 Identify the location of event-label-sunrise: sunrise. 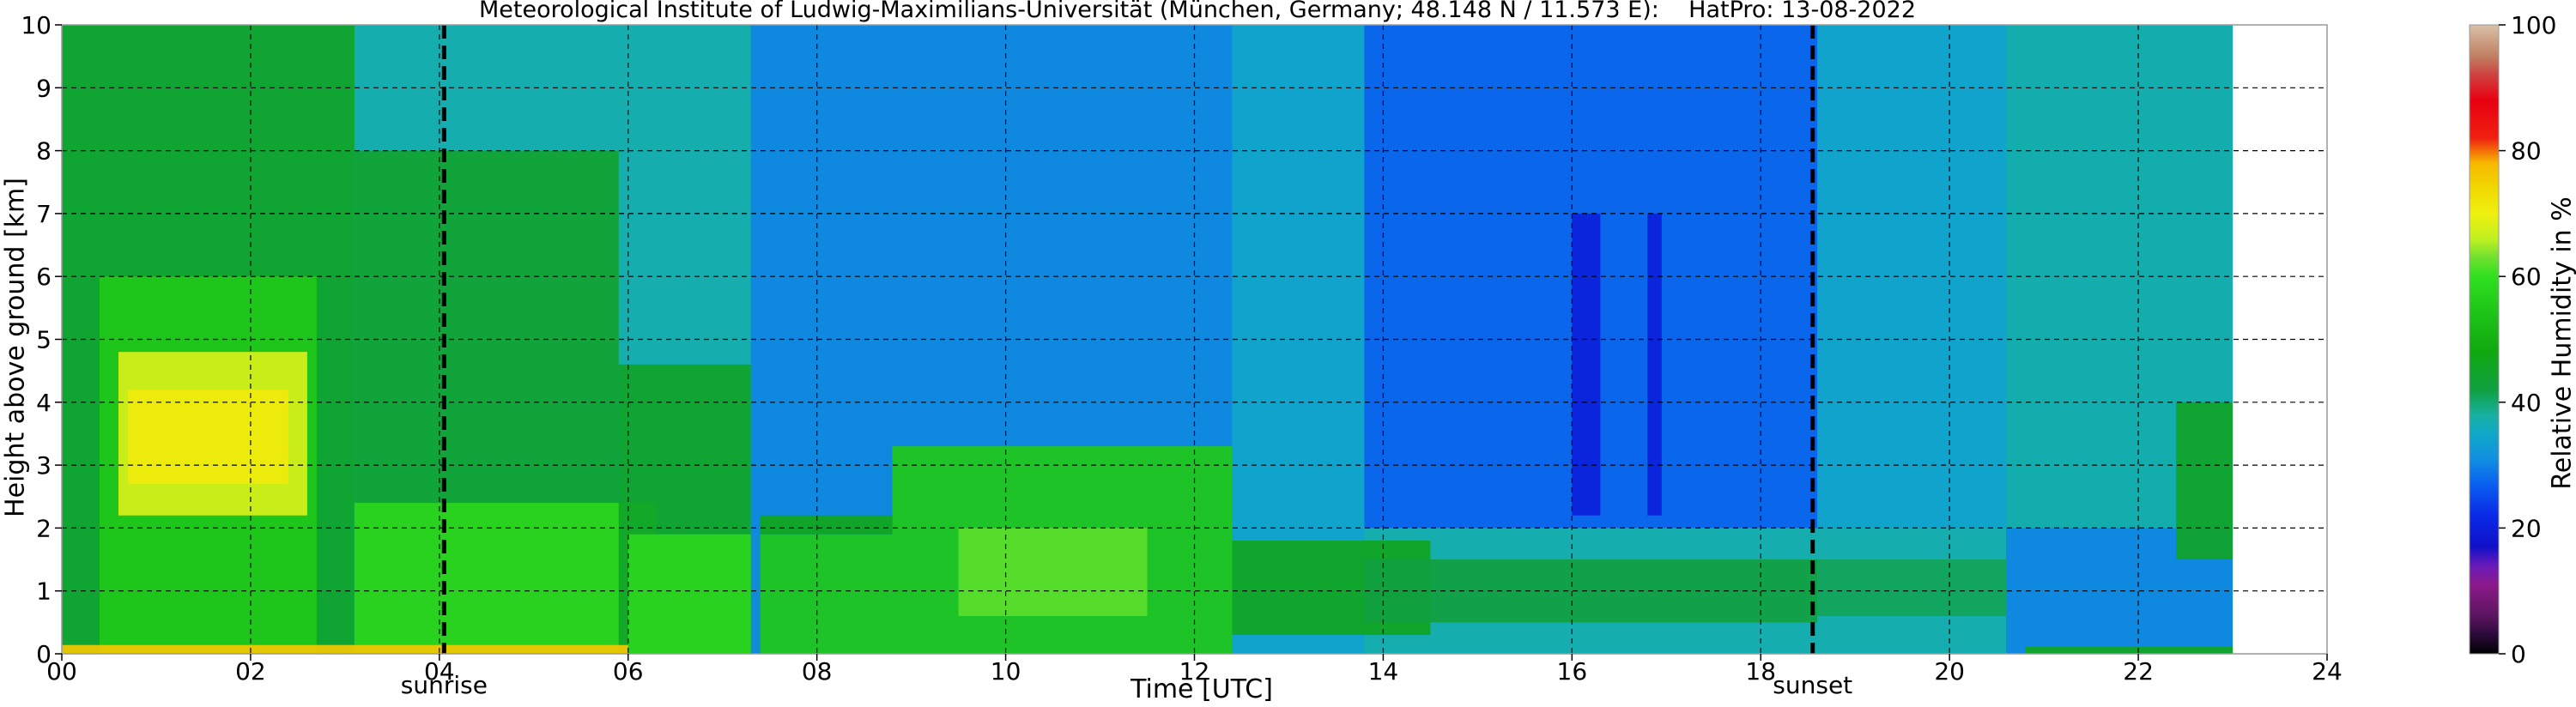
(444, 685).